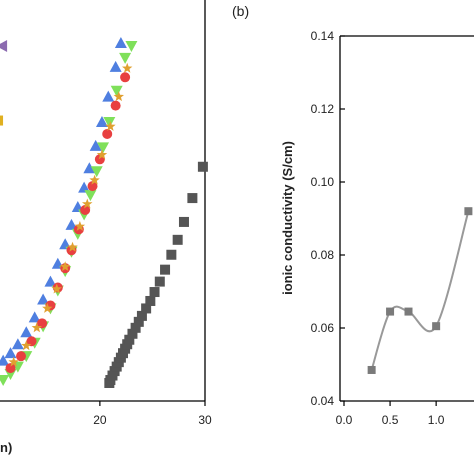 This screenshot has height=474, width=474. What do you see at coordinates (323, 36) in the screenshot?
I see `right-y-tick-label: 0.14` at bounding box center [323, 36].